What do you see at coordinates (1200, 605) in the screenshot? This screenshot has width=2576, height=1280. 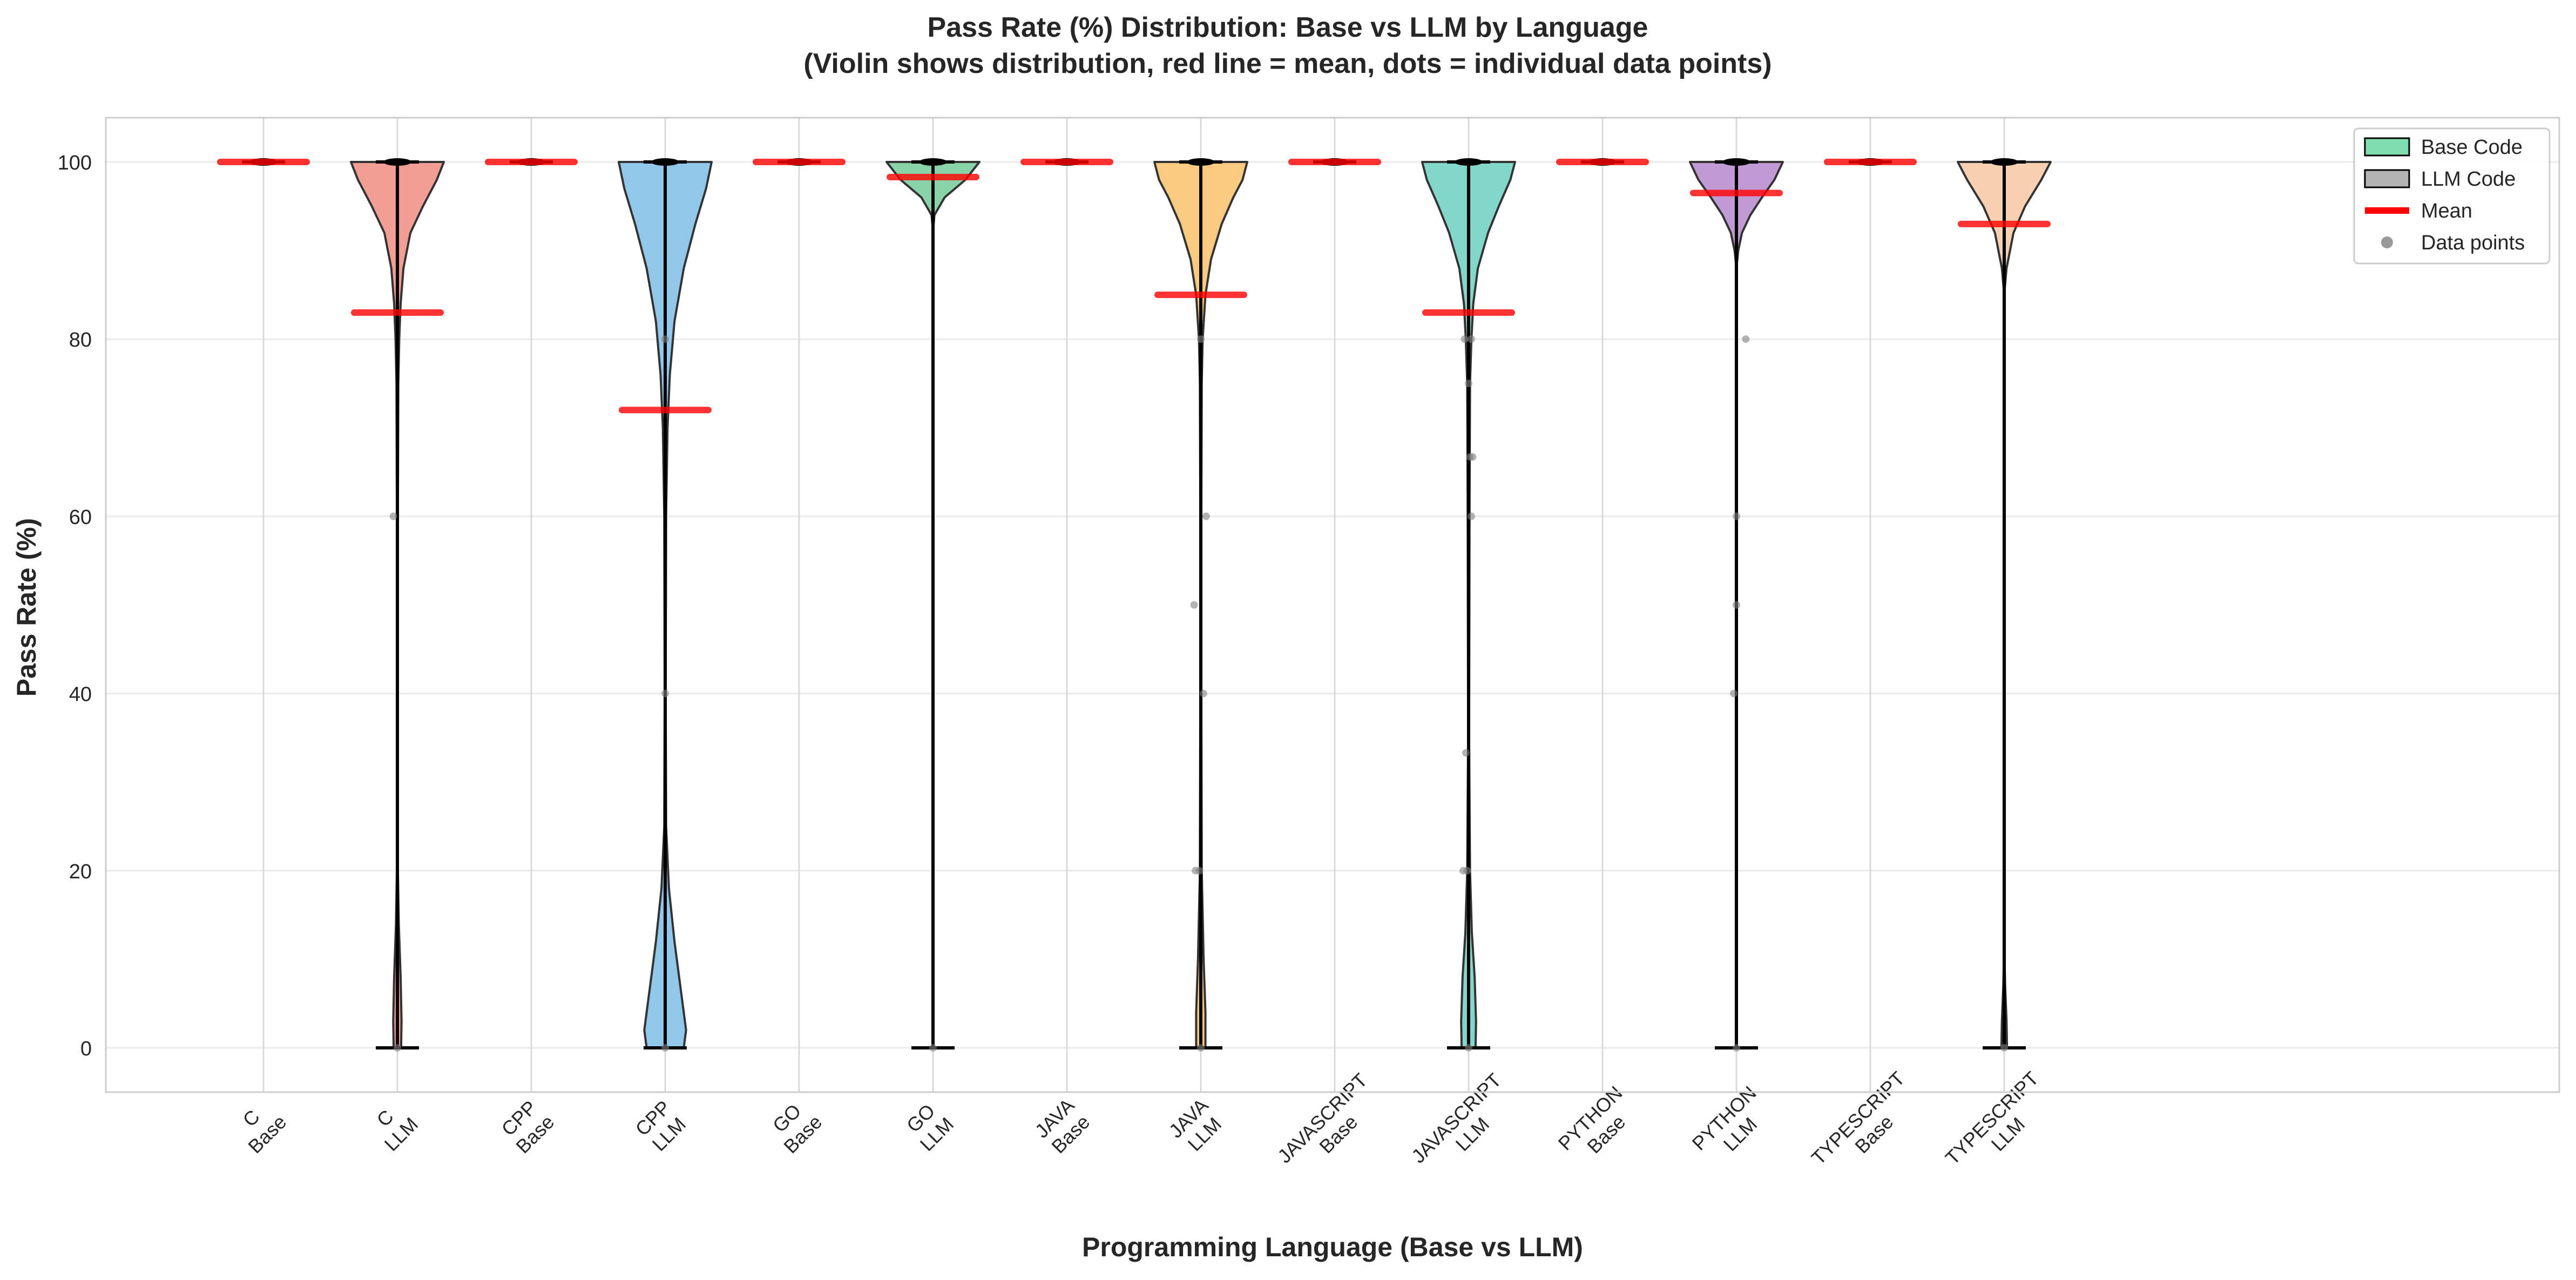 I see `violin-java-llm` at bounding box center [1200, 605].